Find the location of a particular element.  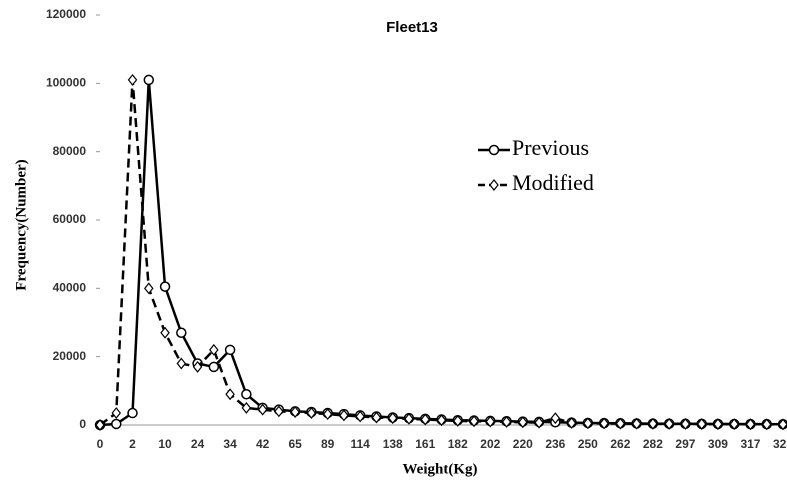

x-tick-label: 114 is located at coordinates (361, 444).